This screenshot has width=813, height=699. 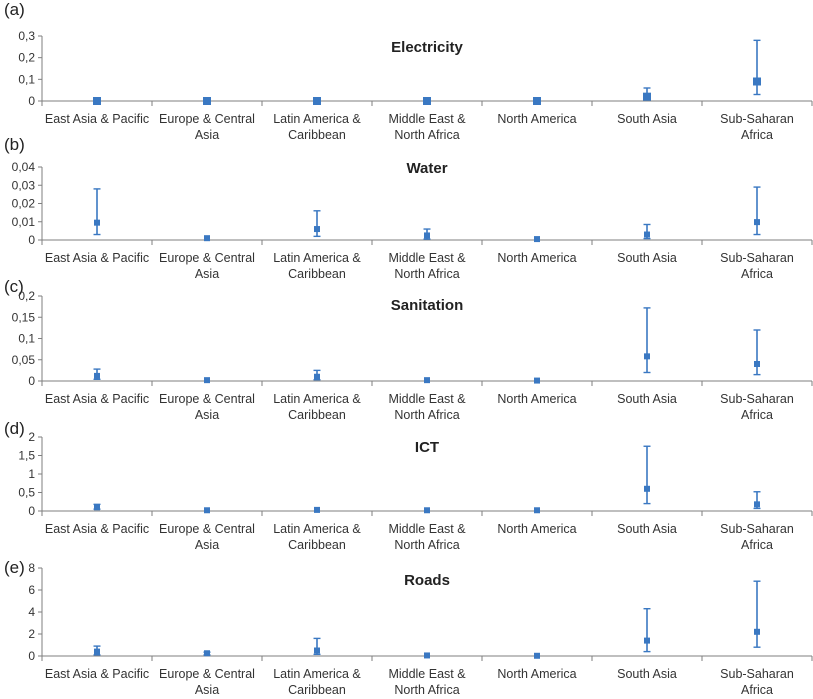 What do you see at coordinates (24, 204) in the screenshot?
I see `y-tick-label: 0,02` at bounding box center [24, 204].